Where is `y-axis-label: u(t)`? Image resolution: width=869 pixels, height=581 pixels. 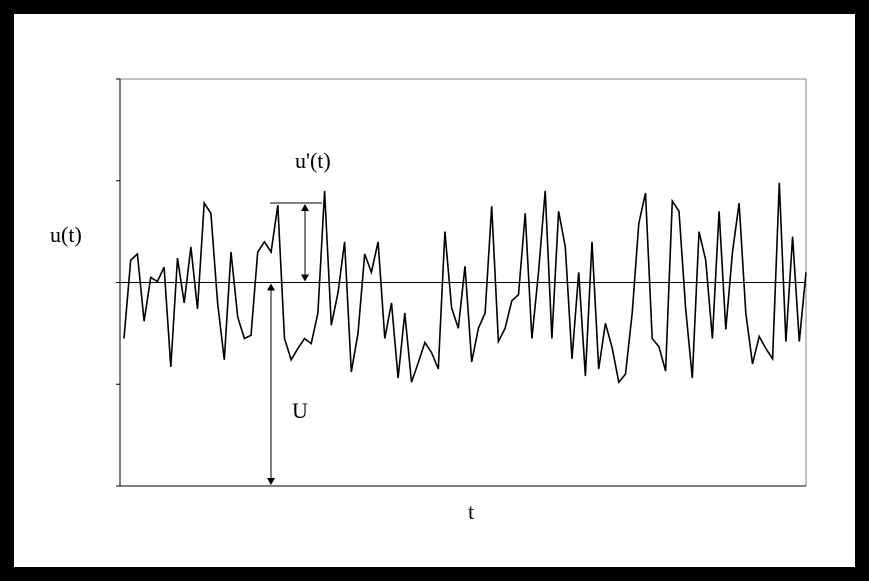
y-axis-label: u(t) is located at coordinates (66, 234).